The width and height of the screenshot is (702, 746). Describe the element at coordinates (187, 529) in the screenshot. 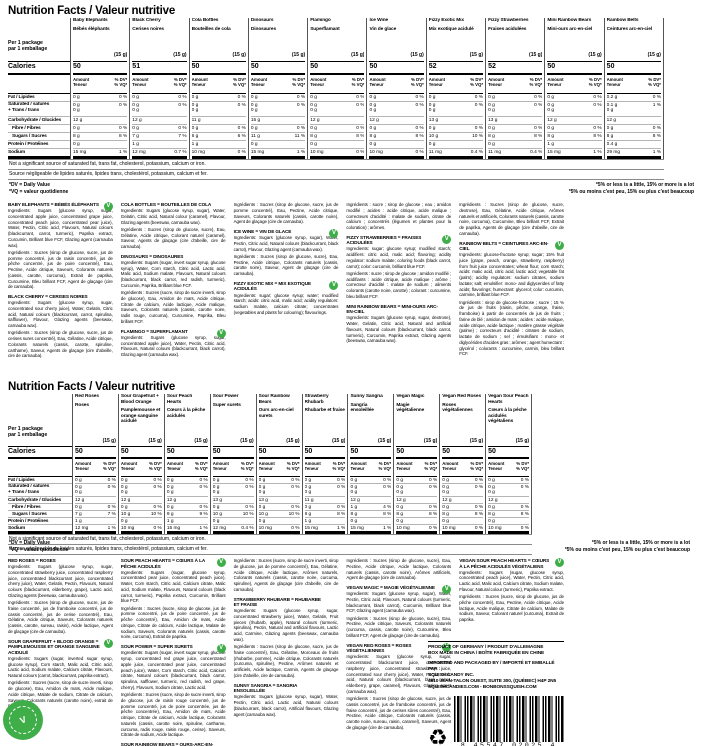

I see `sodium-row: 15 mg 1 %` at that location.